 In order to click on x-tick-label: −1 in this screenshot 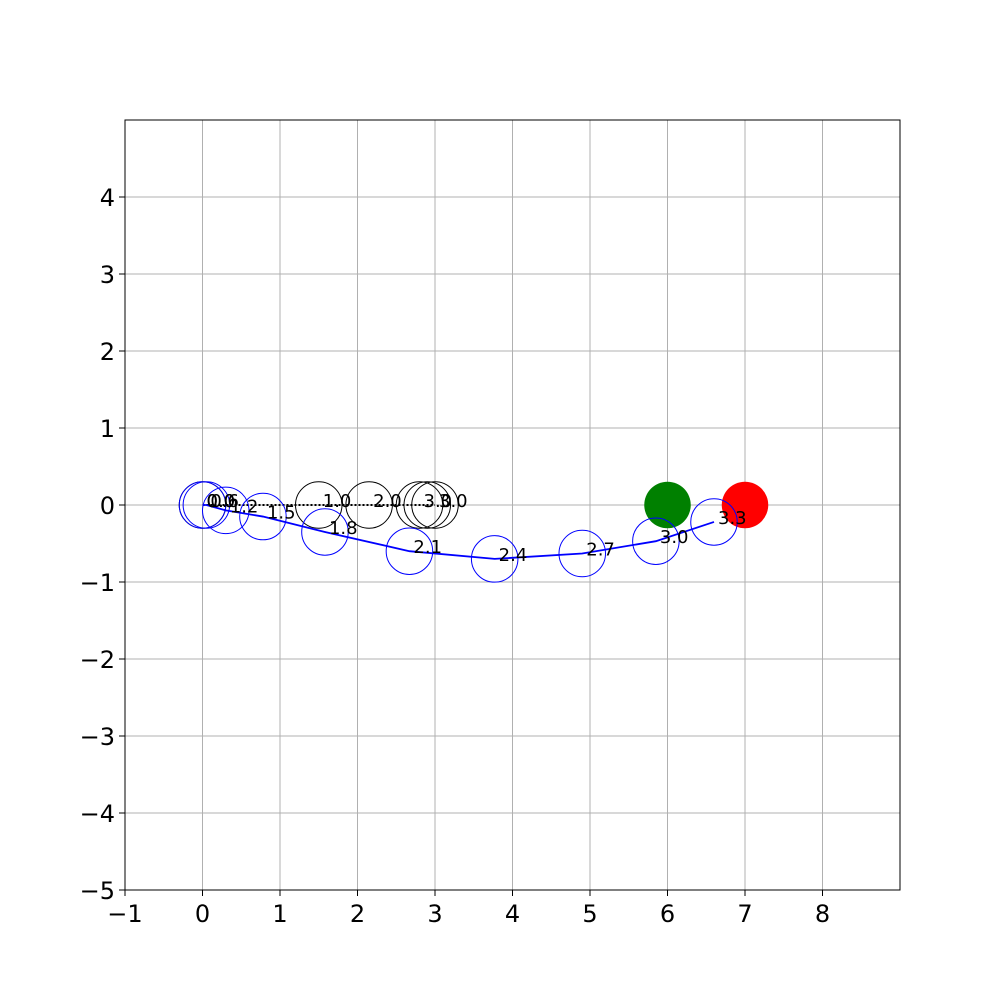, I will do `click(124, 914)`.